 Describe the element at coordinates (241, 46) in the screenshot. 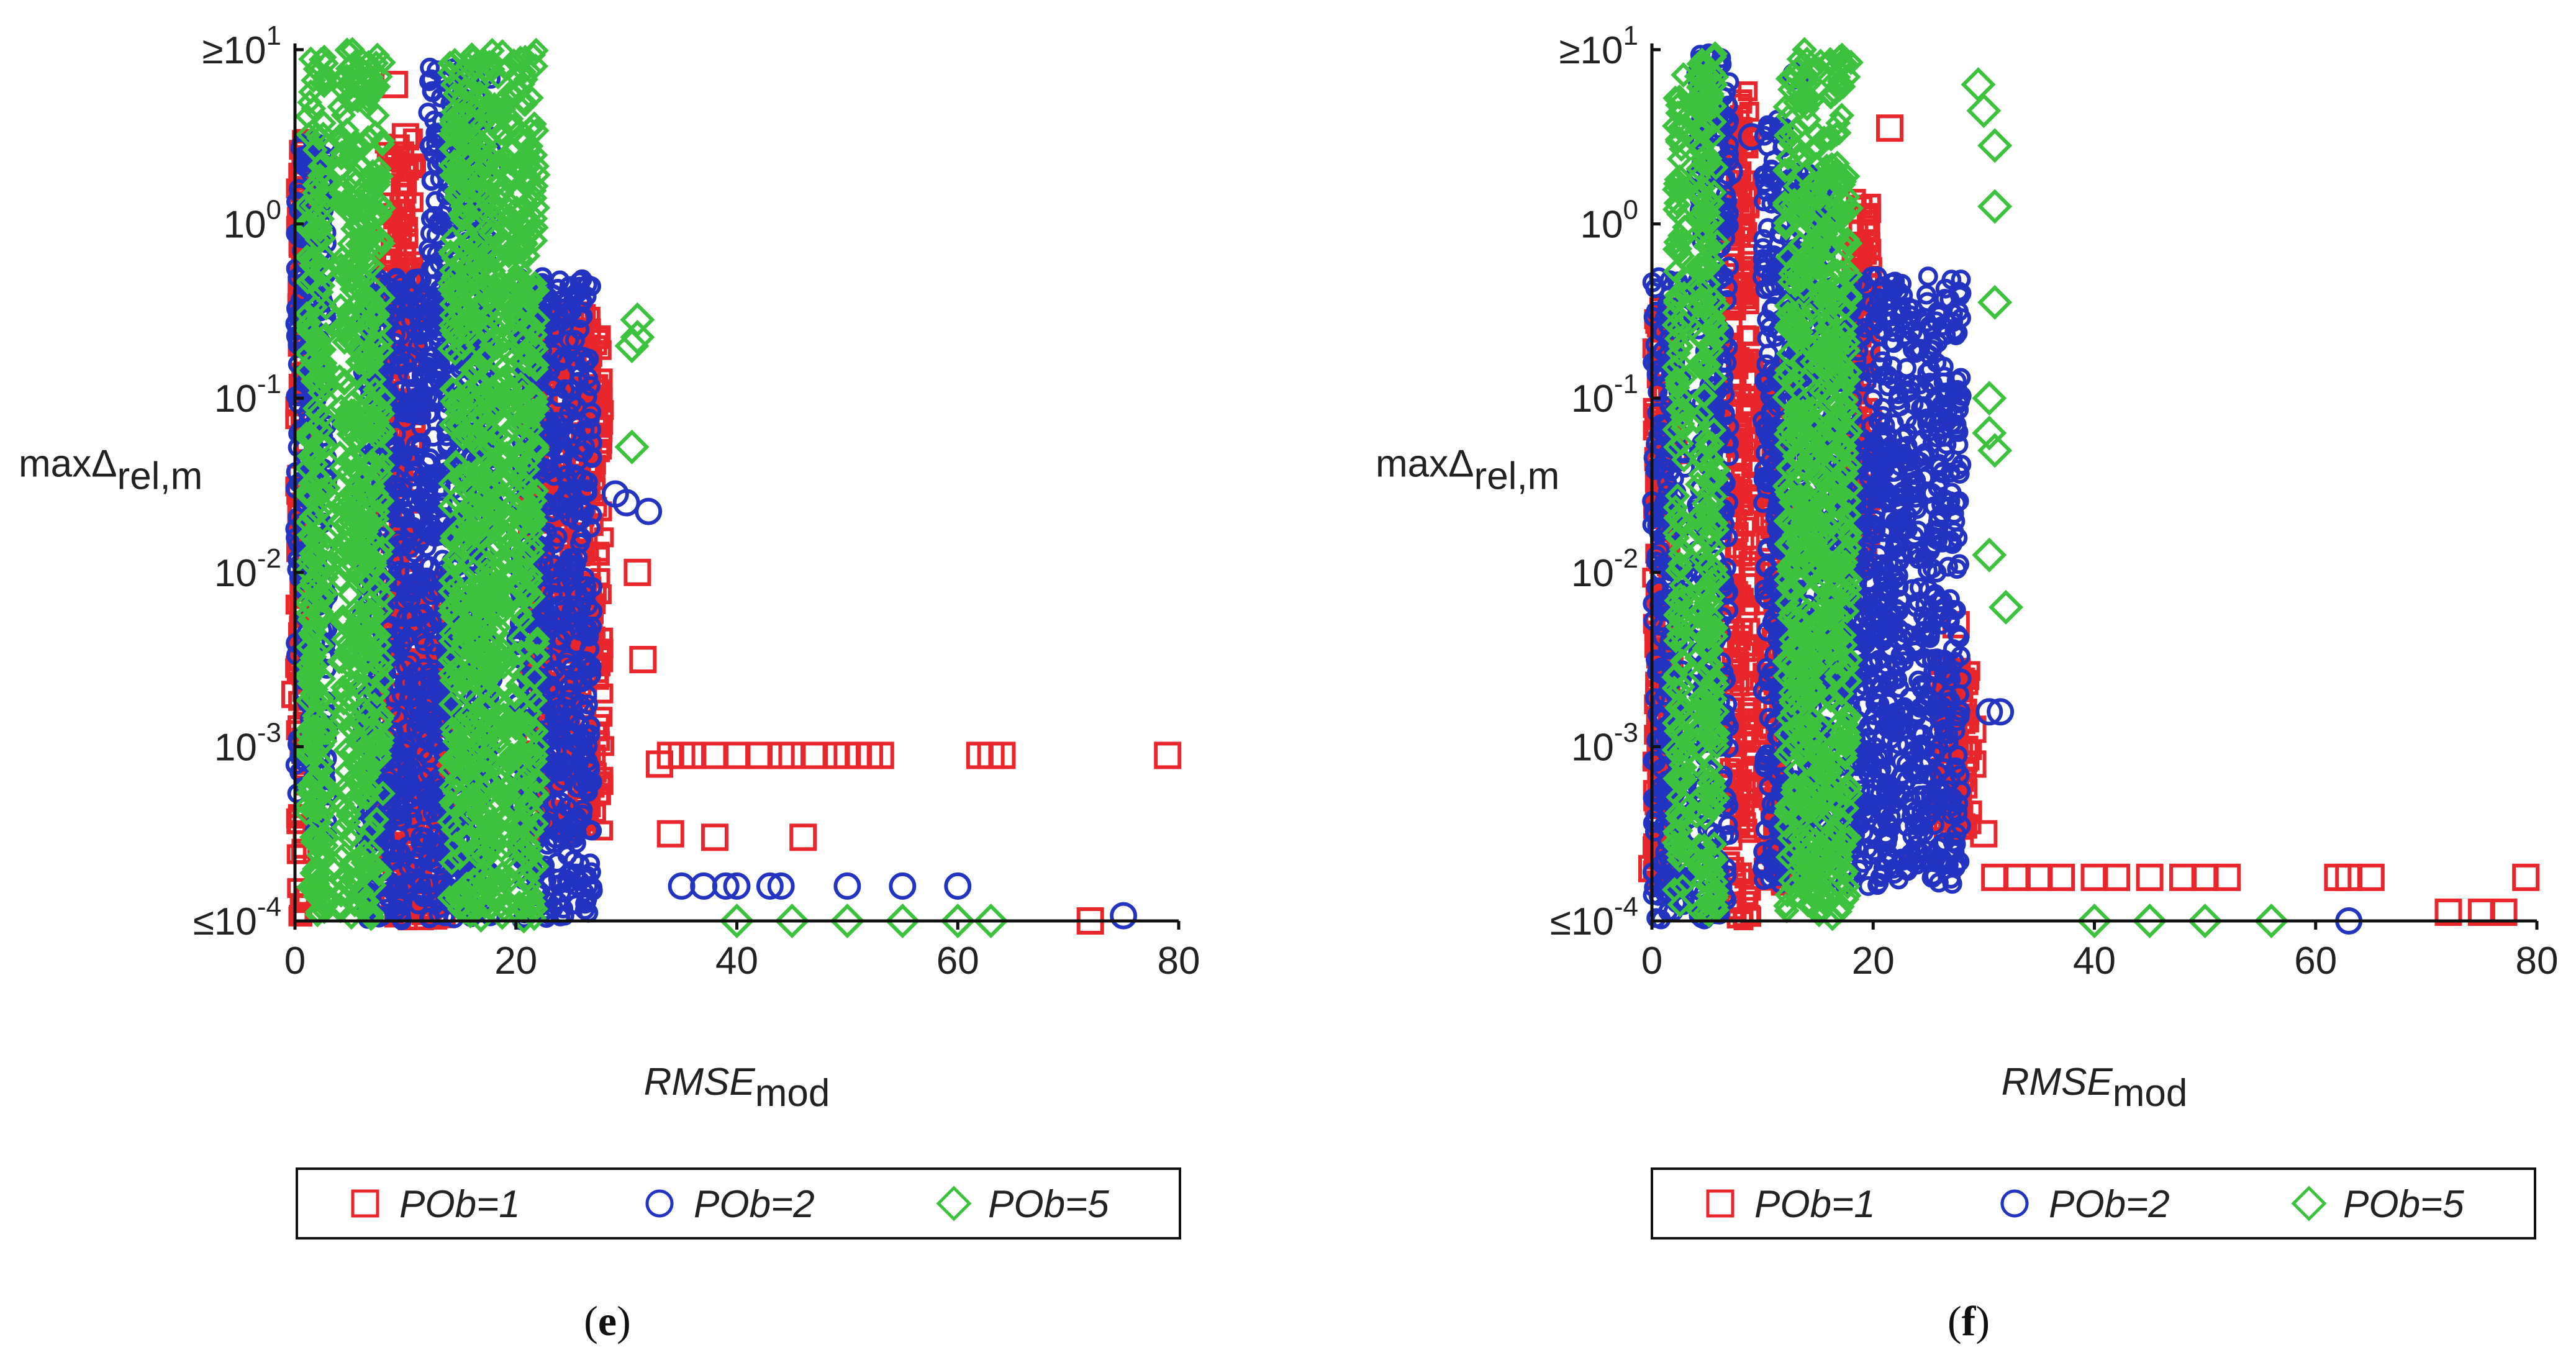

I see `y-tick-label: ≥101` at that location.